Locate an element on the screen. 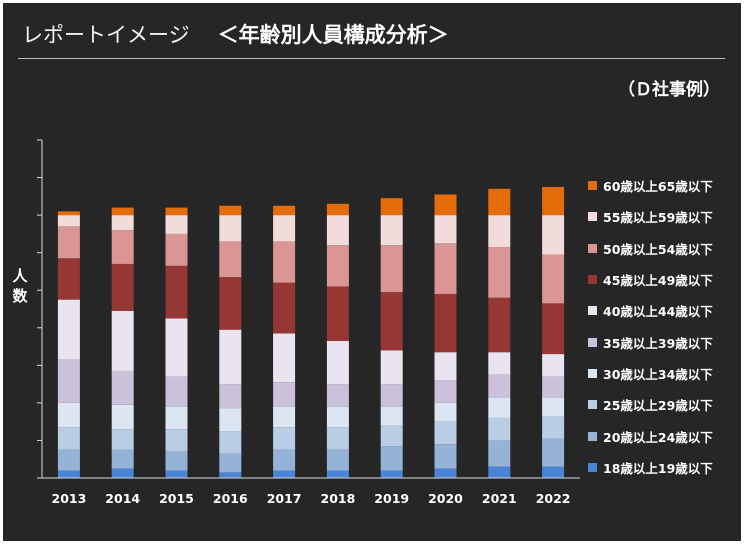 The width and height of the screenshot is (744, 544). legend-item-series-8: 55歳以上59歳以下 is located at coordinates (661, 216).